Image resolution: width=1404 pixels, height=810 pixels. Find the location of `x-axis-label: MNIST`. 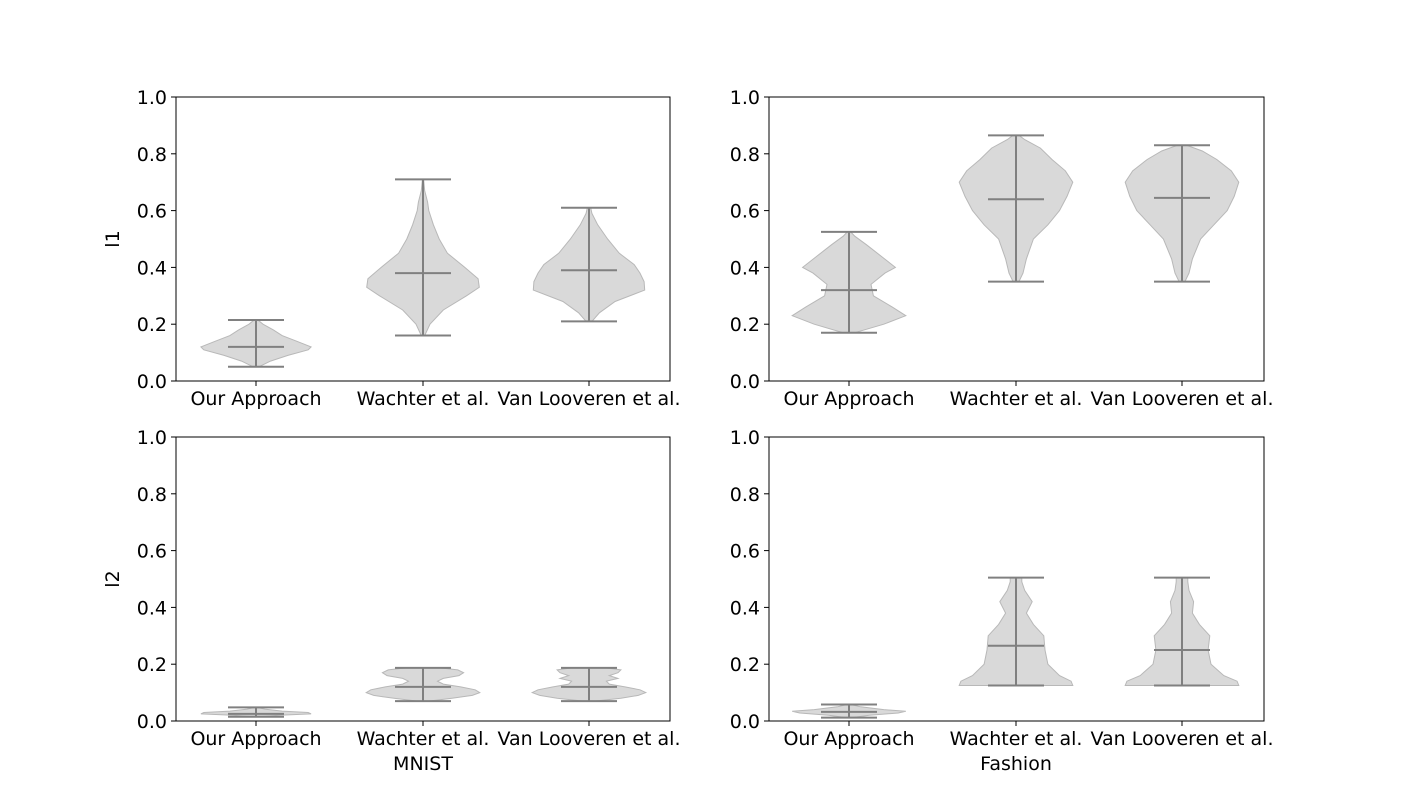

x-axis-label: MNIST is located at coordinates (423, 764).